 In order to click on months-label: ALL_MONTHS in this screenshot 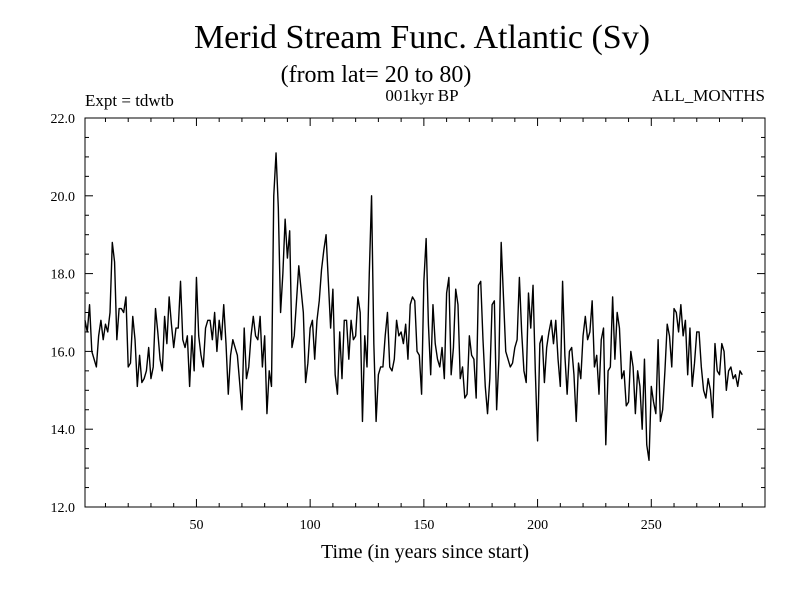, I will do `click(708, 95)`.